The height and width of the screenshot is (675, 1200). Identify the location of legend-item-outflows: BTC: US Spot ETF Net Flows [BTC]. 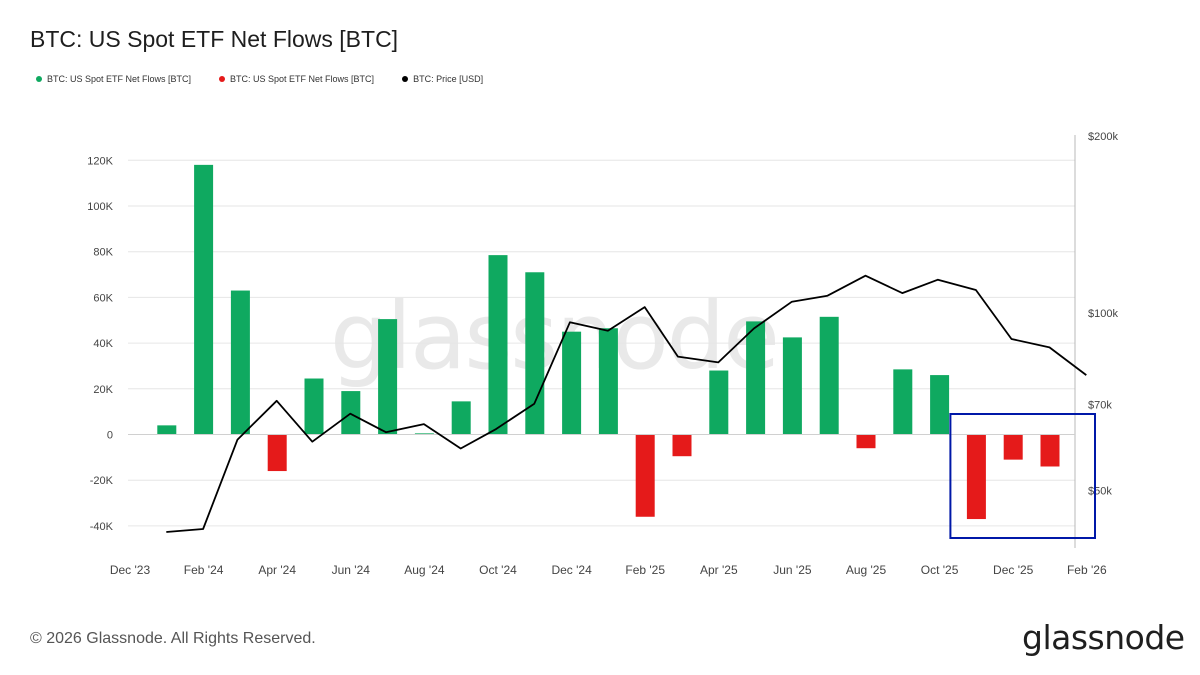
(296, 79).